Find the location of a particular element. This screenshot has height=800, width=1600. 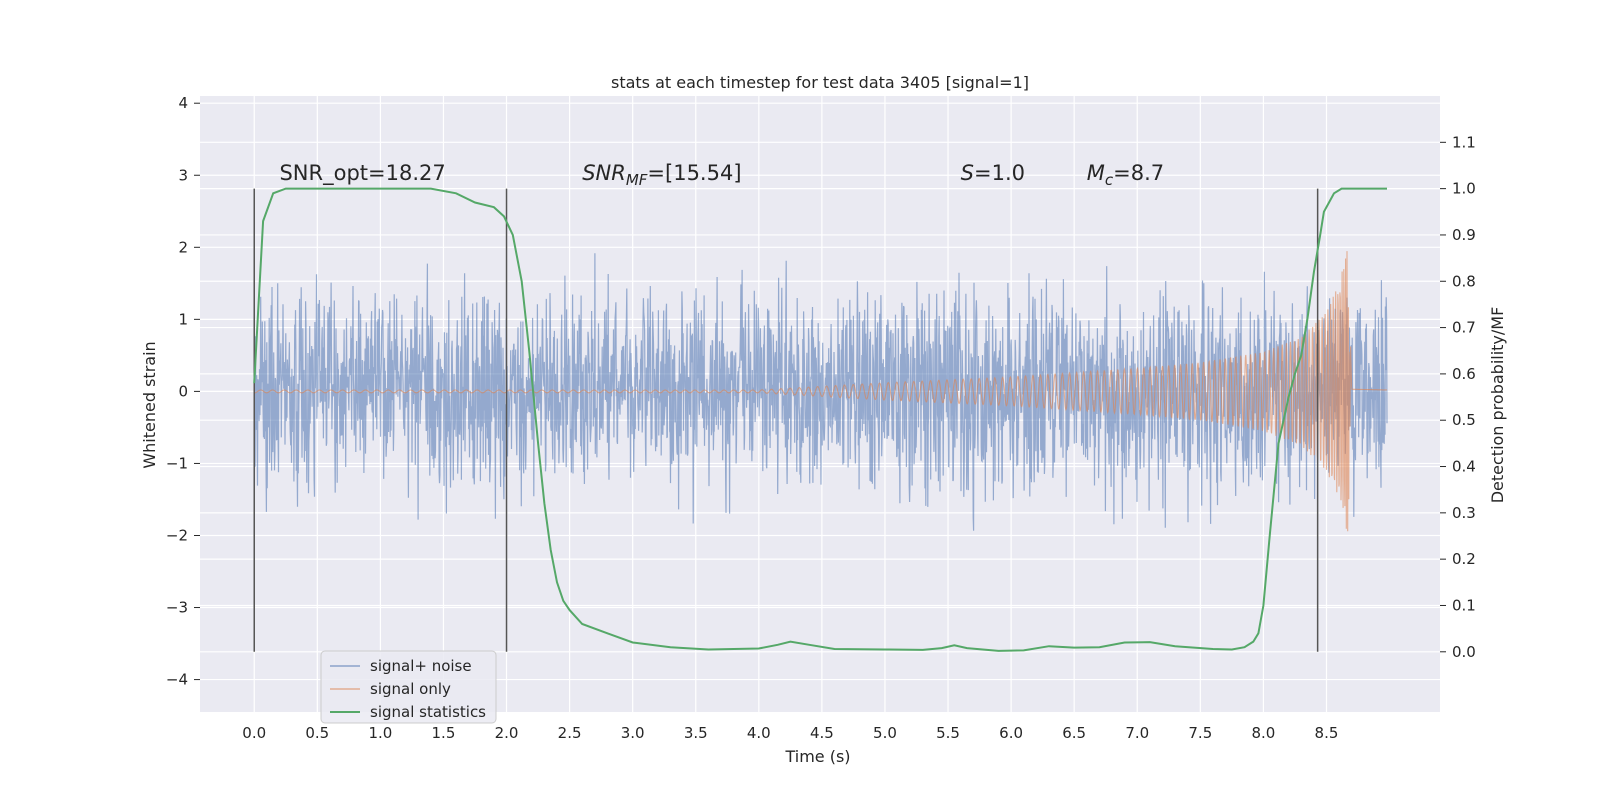

legend-entry: signal only is located at coordinates (410, 689).